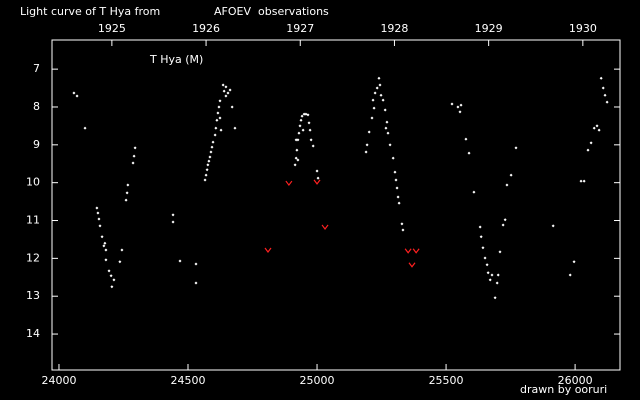  Describe the element at coordinates (58, 380) in the screenshot. I see `x-tick-label: 24000` at that location.